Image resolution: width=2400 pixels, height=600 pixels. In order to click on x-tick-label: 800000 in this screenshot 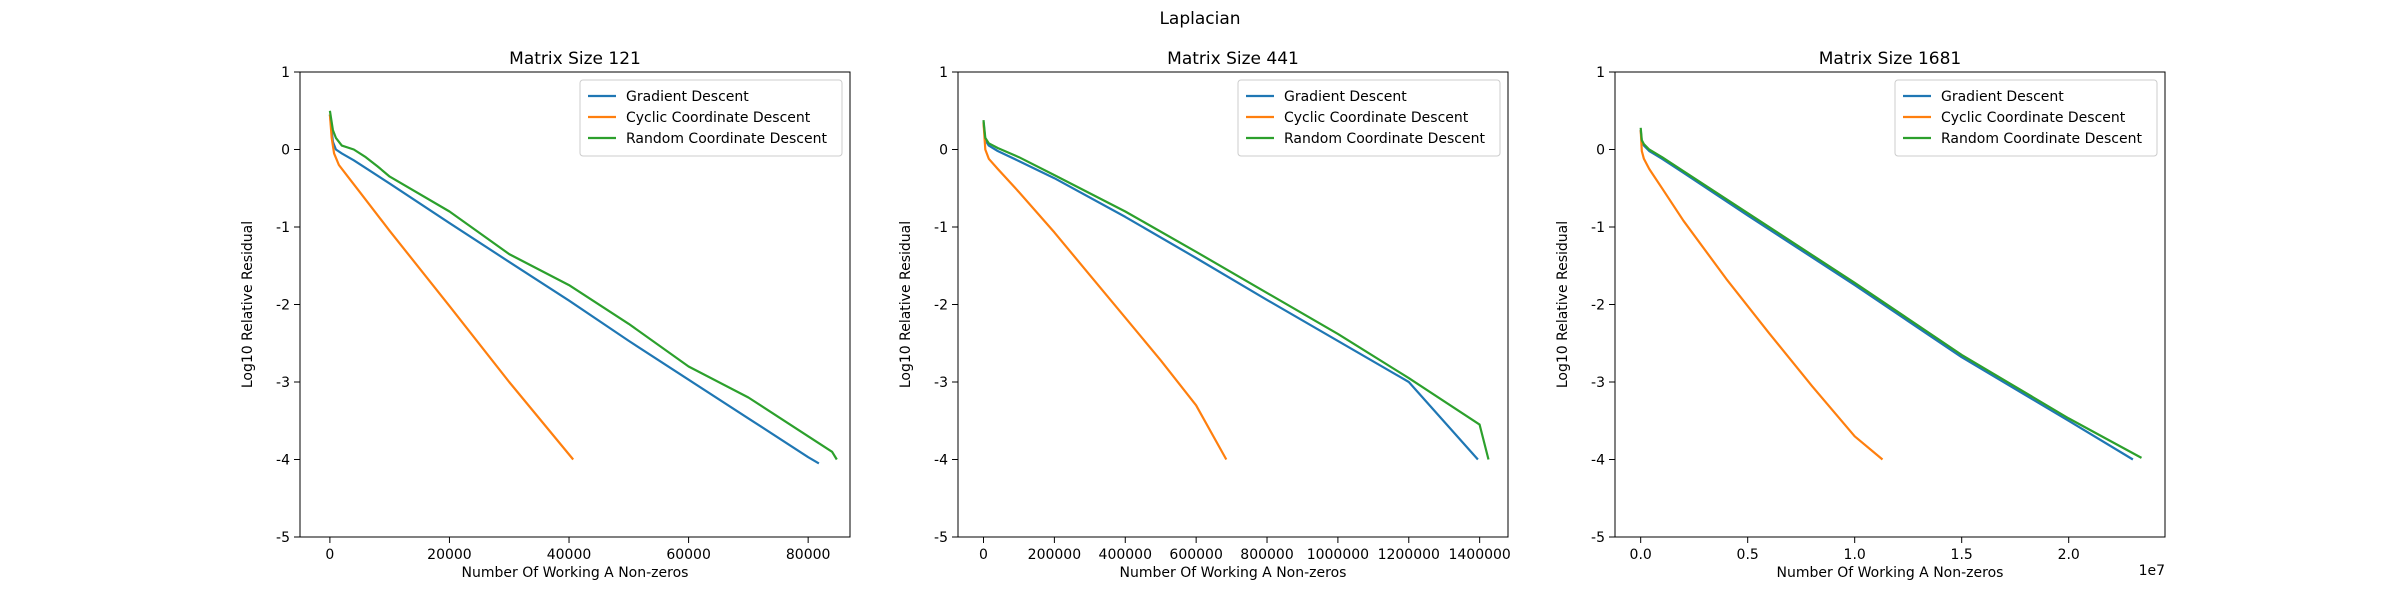, I will do `click(1266, 555)`.